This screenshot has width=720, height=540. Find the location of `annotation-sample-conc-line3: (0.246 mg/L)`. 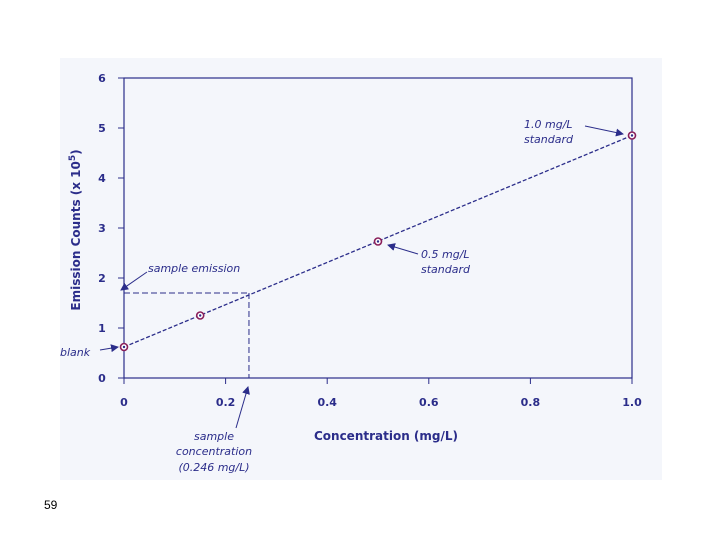

annotation-sample-conc-line3: (0.246 mg/L) is located at coordinates (213, 467).